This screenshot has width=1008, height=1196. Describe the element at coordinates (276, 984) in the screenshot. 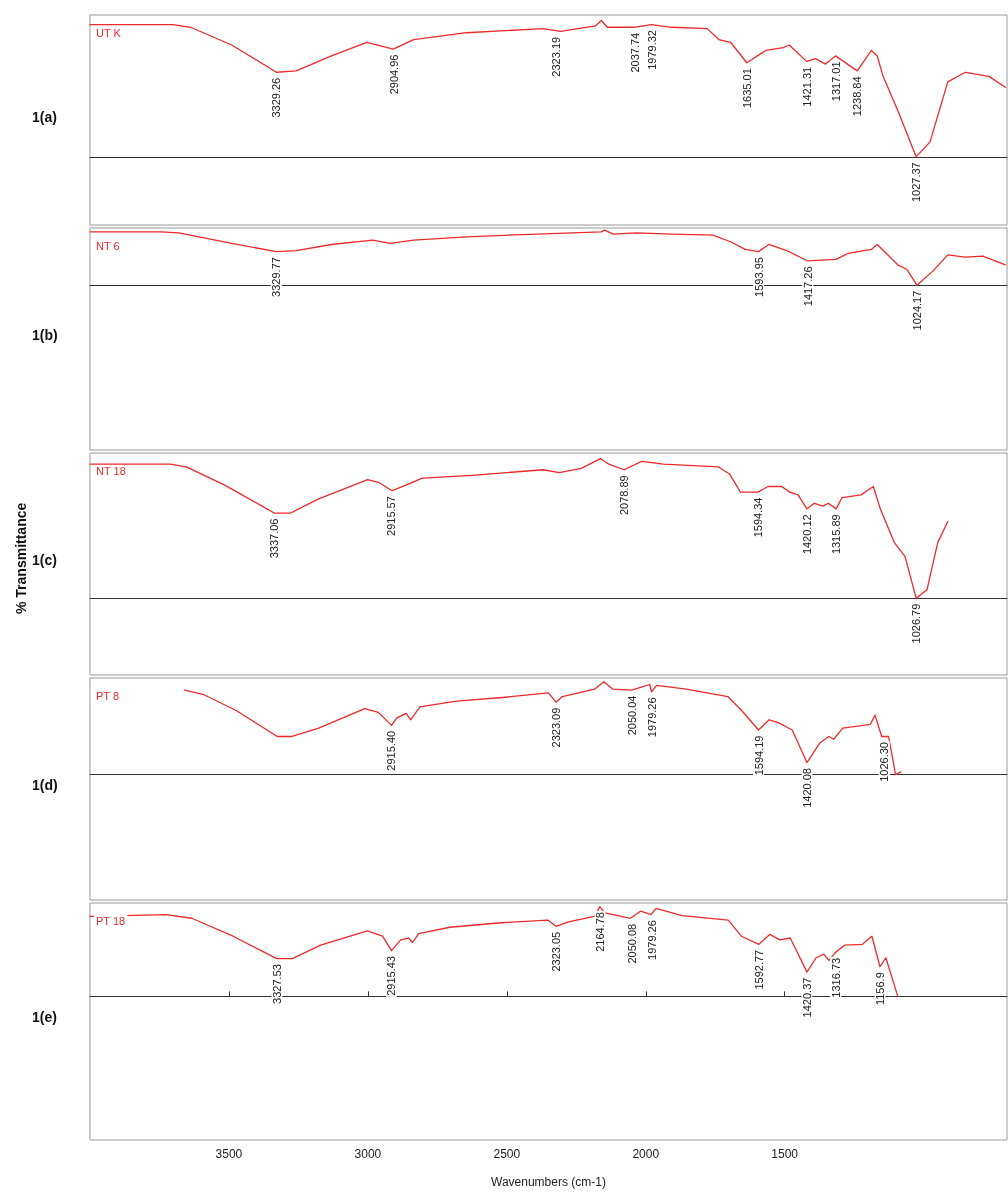

I see `annotation: 3327.53` at that location.